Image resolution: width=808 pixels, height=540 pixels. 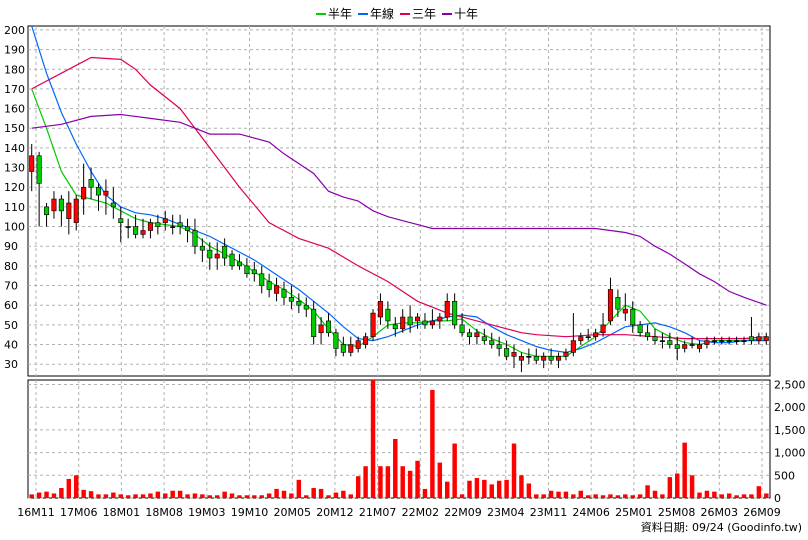 I want to click on volume-tick-label-0: 0, so click(x=777, y=498).